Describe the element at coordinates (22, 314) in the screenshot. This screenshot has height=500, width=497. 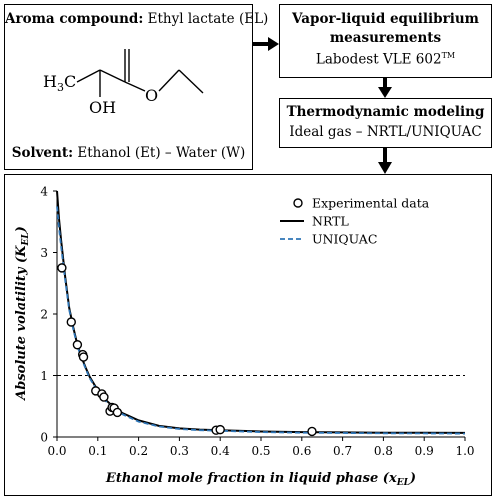
I see `y-axis-label: Absolute volatility (KEL)` at that location.